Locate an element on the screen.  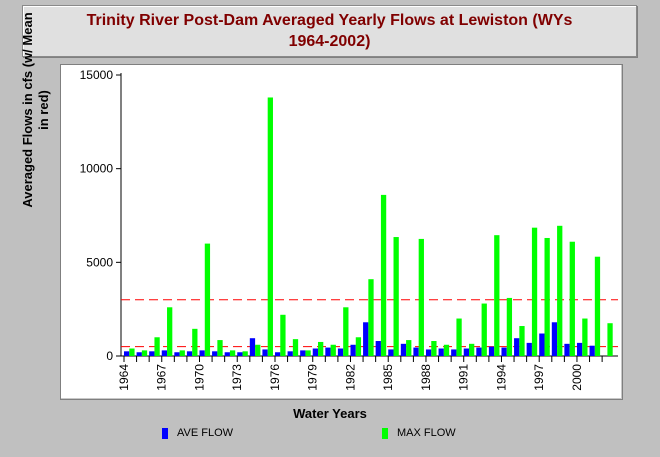
y-axis-label: Averaged Flows in cfs (w/ Mean in red) is located at coordinates (36, 130).